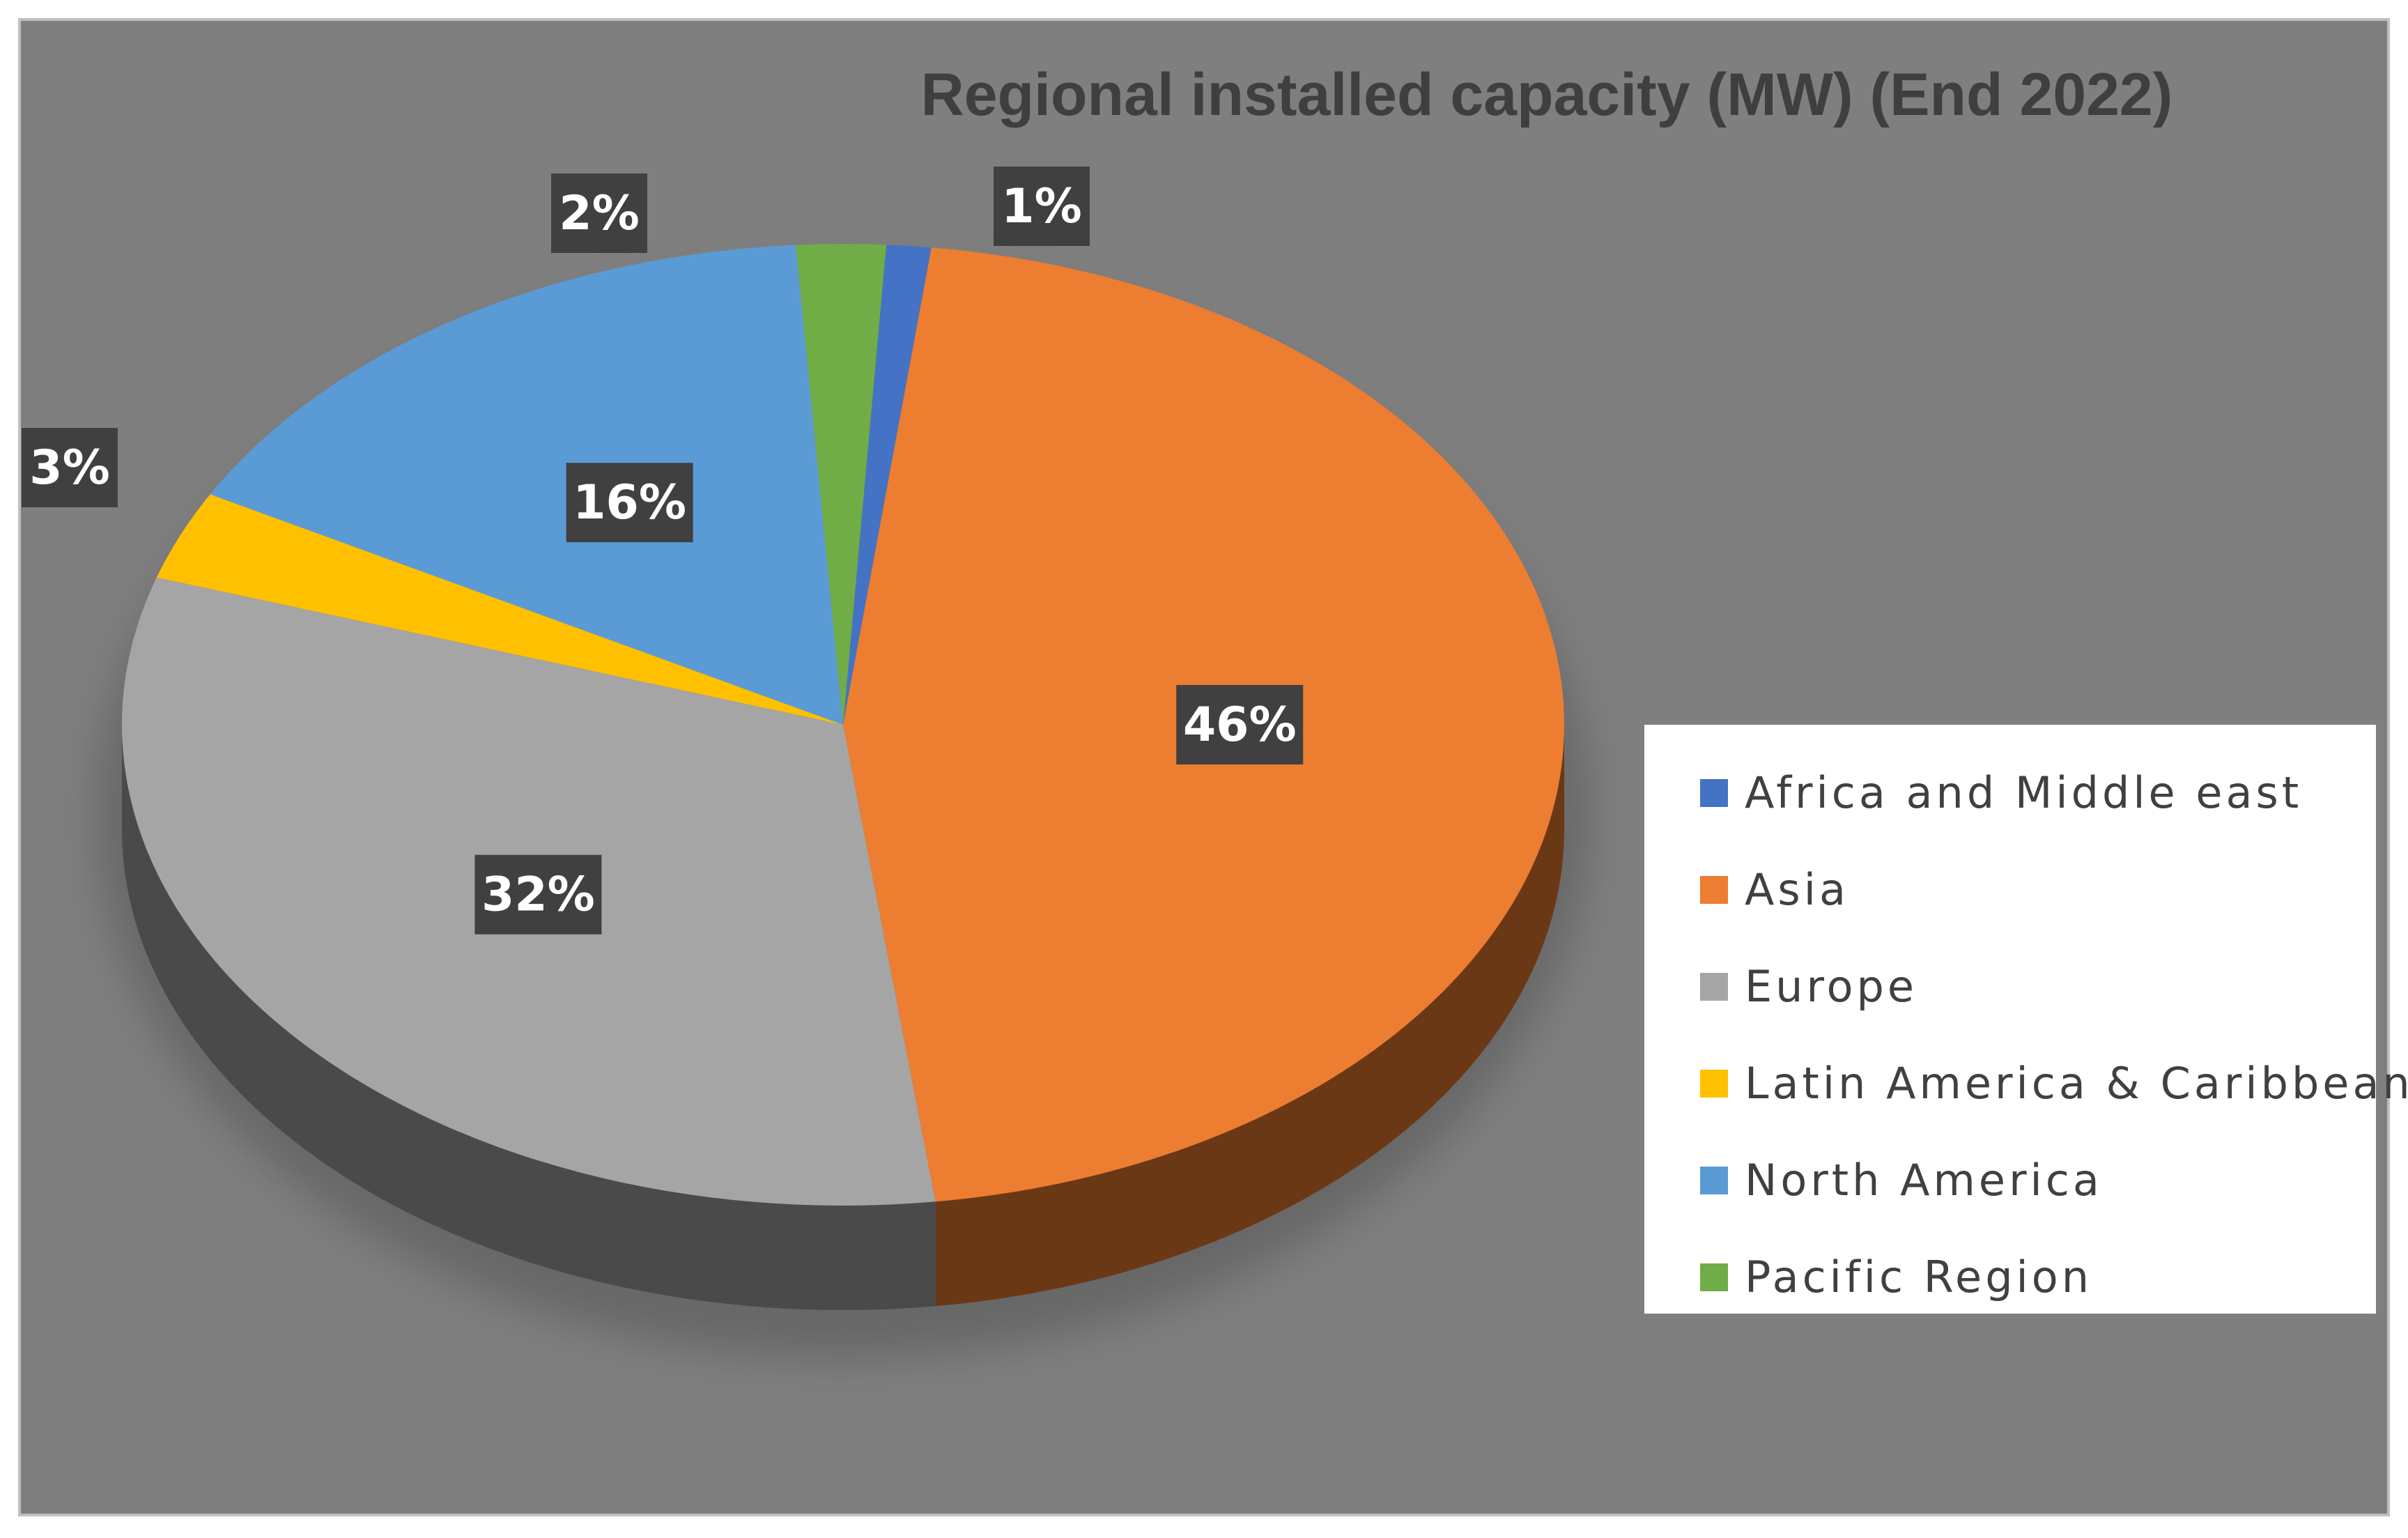 This screenshot has height=1538, width=2408. Describe the element at coordinates (2010, 986) in the screenshot. I see `legend-item-europe: Europe` at that location.